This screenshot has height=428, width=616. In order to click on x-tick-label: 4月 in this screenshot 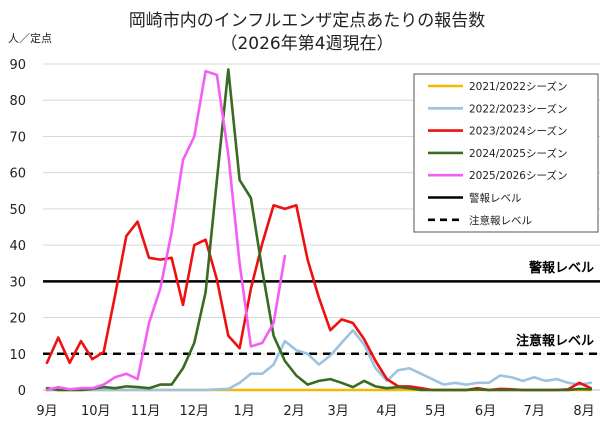, I will do `click(386, 411)`.